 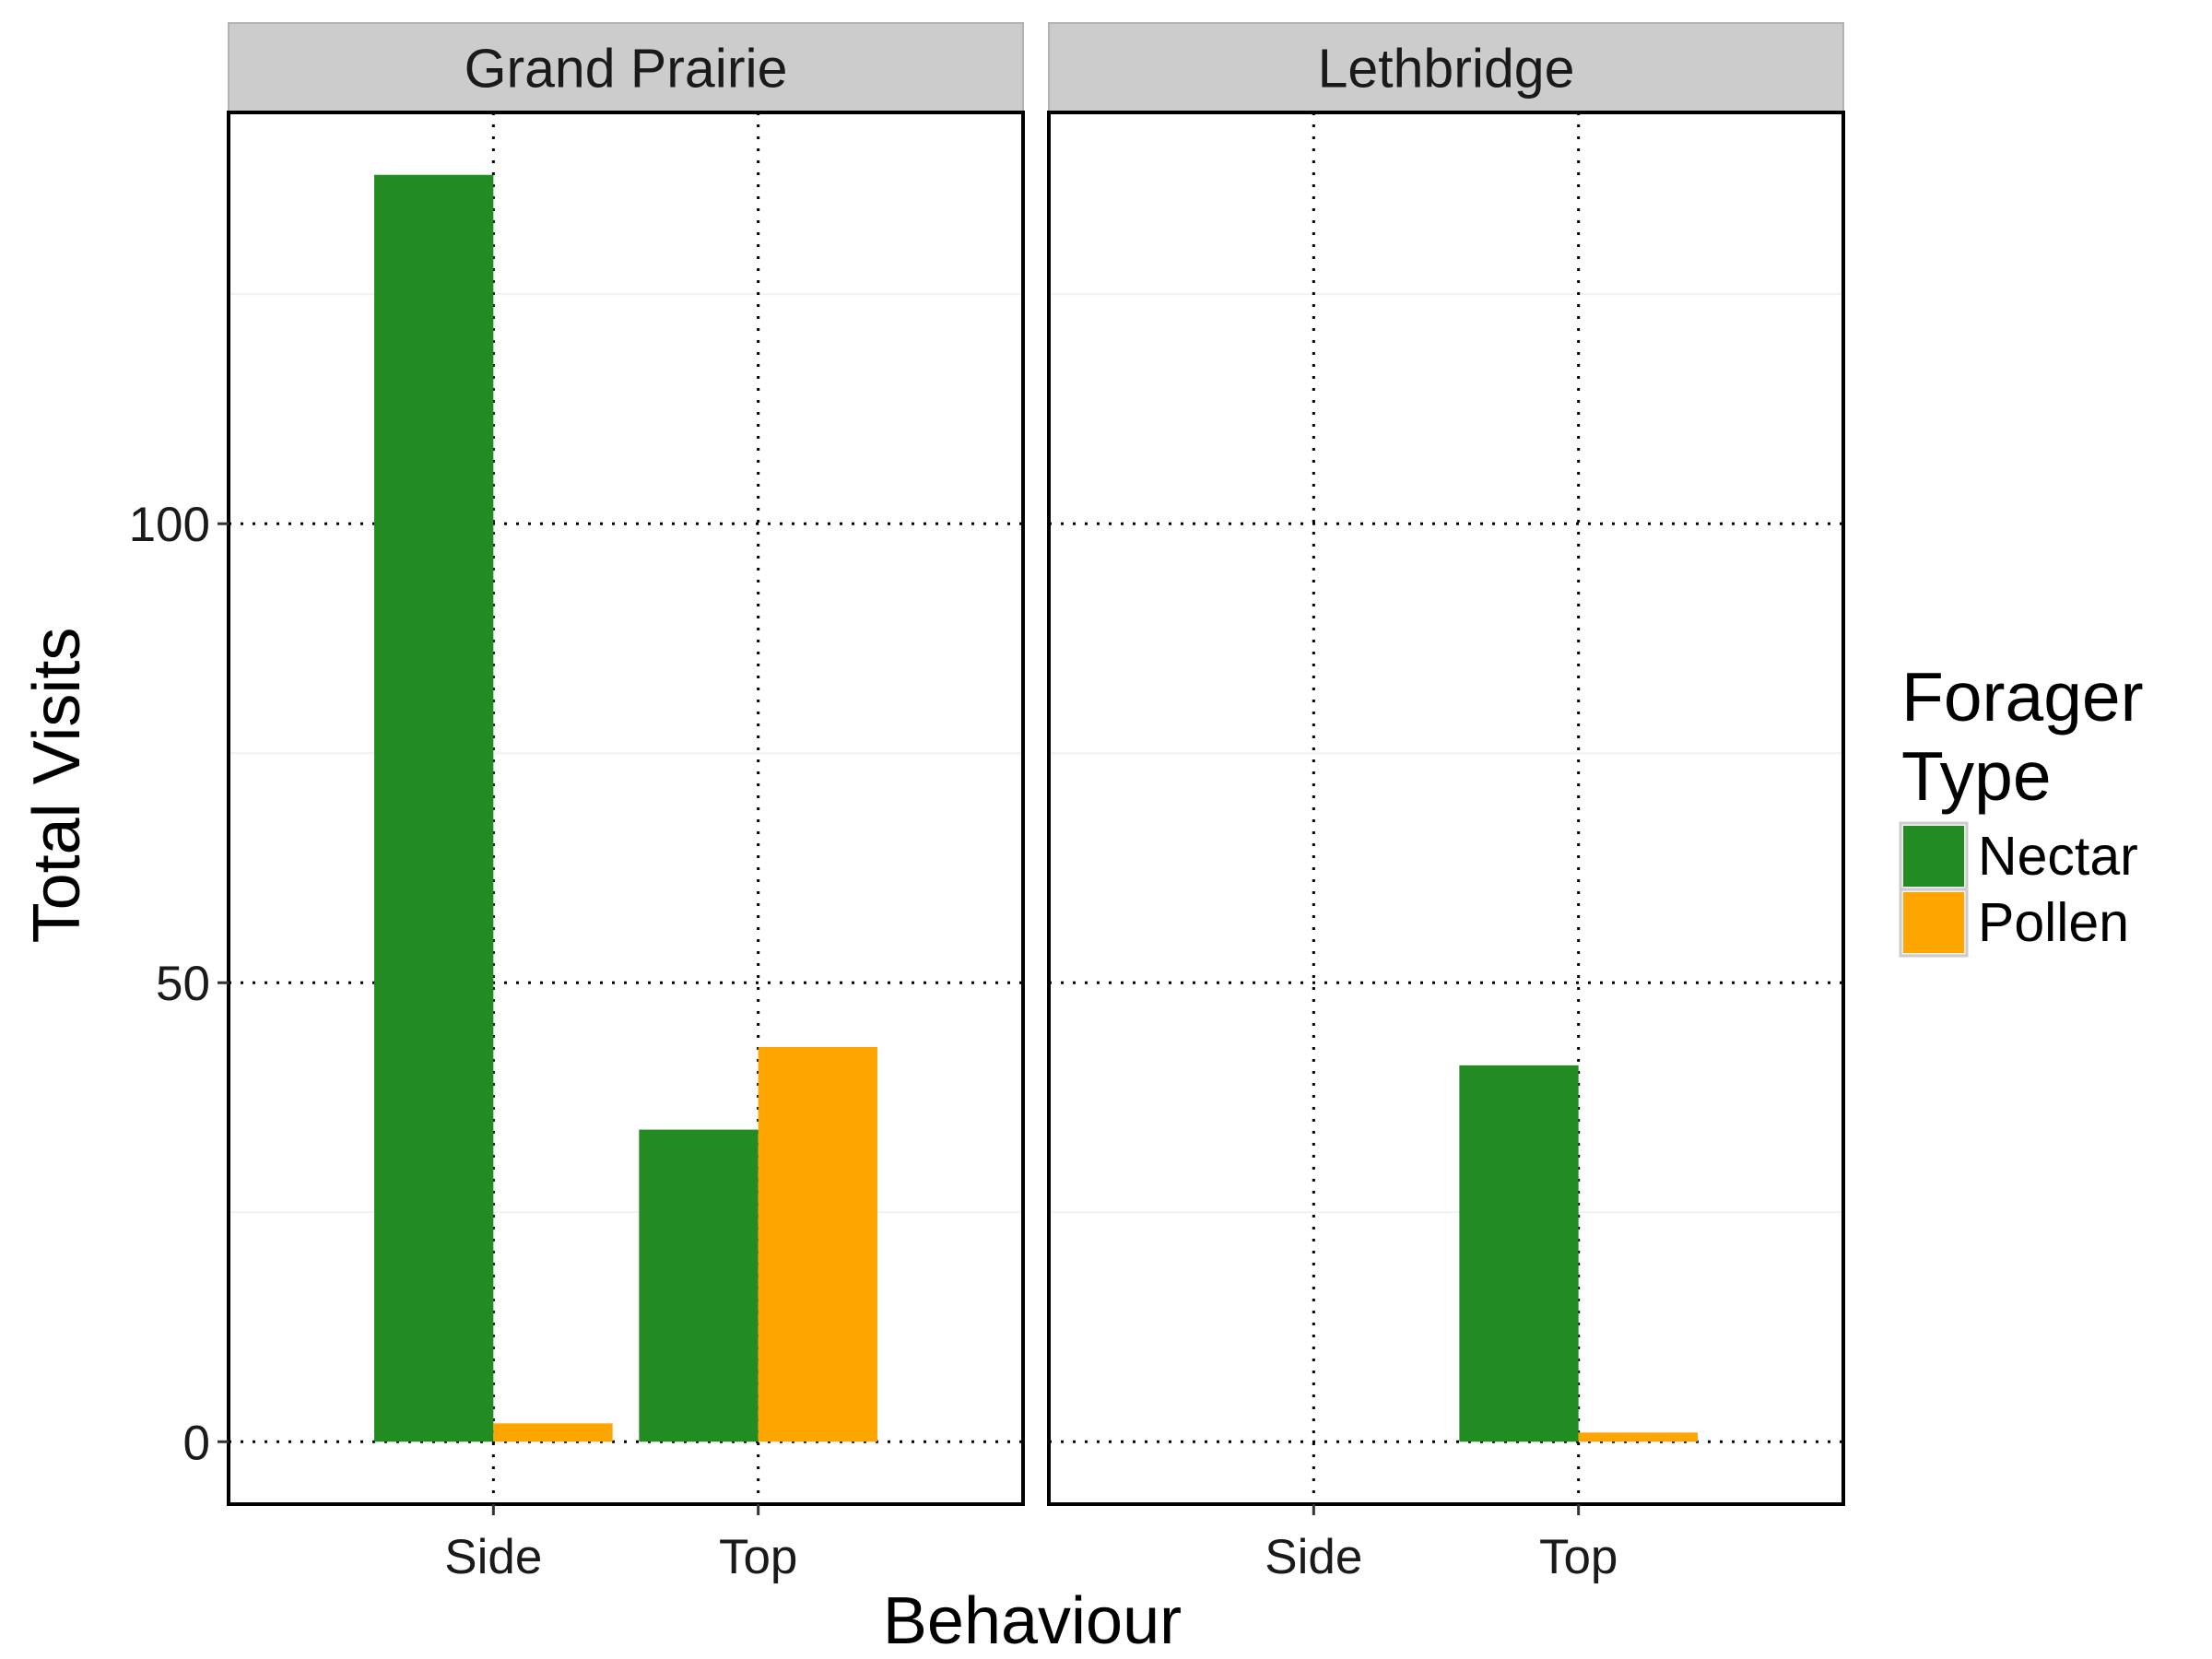 I want to click on y-tick-label: 0, so click(x=196, y=1443).